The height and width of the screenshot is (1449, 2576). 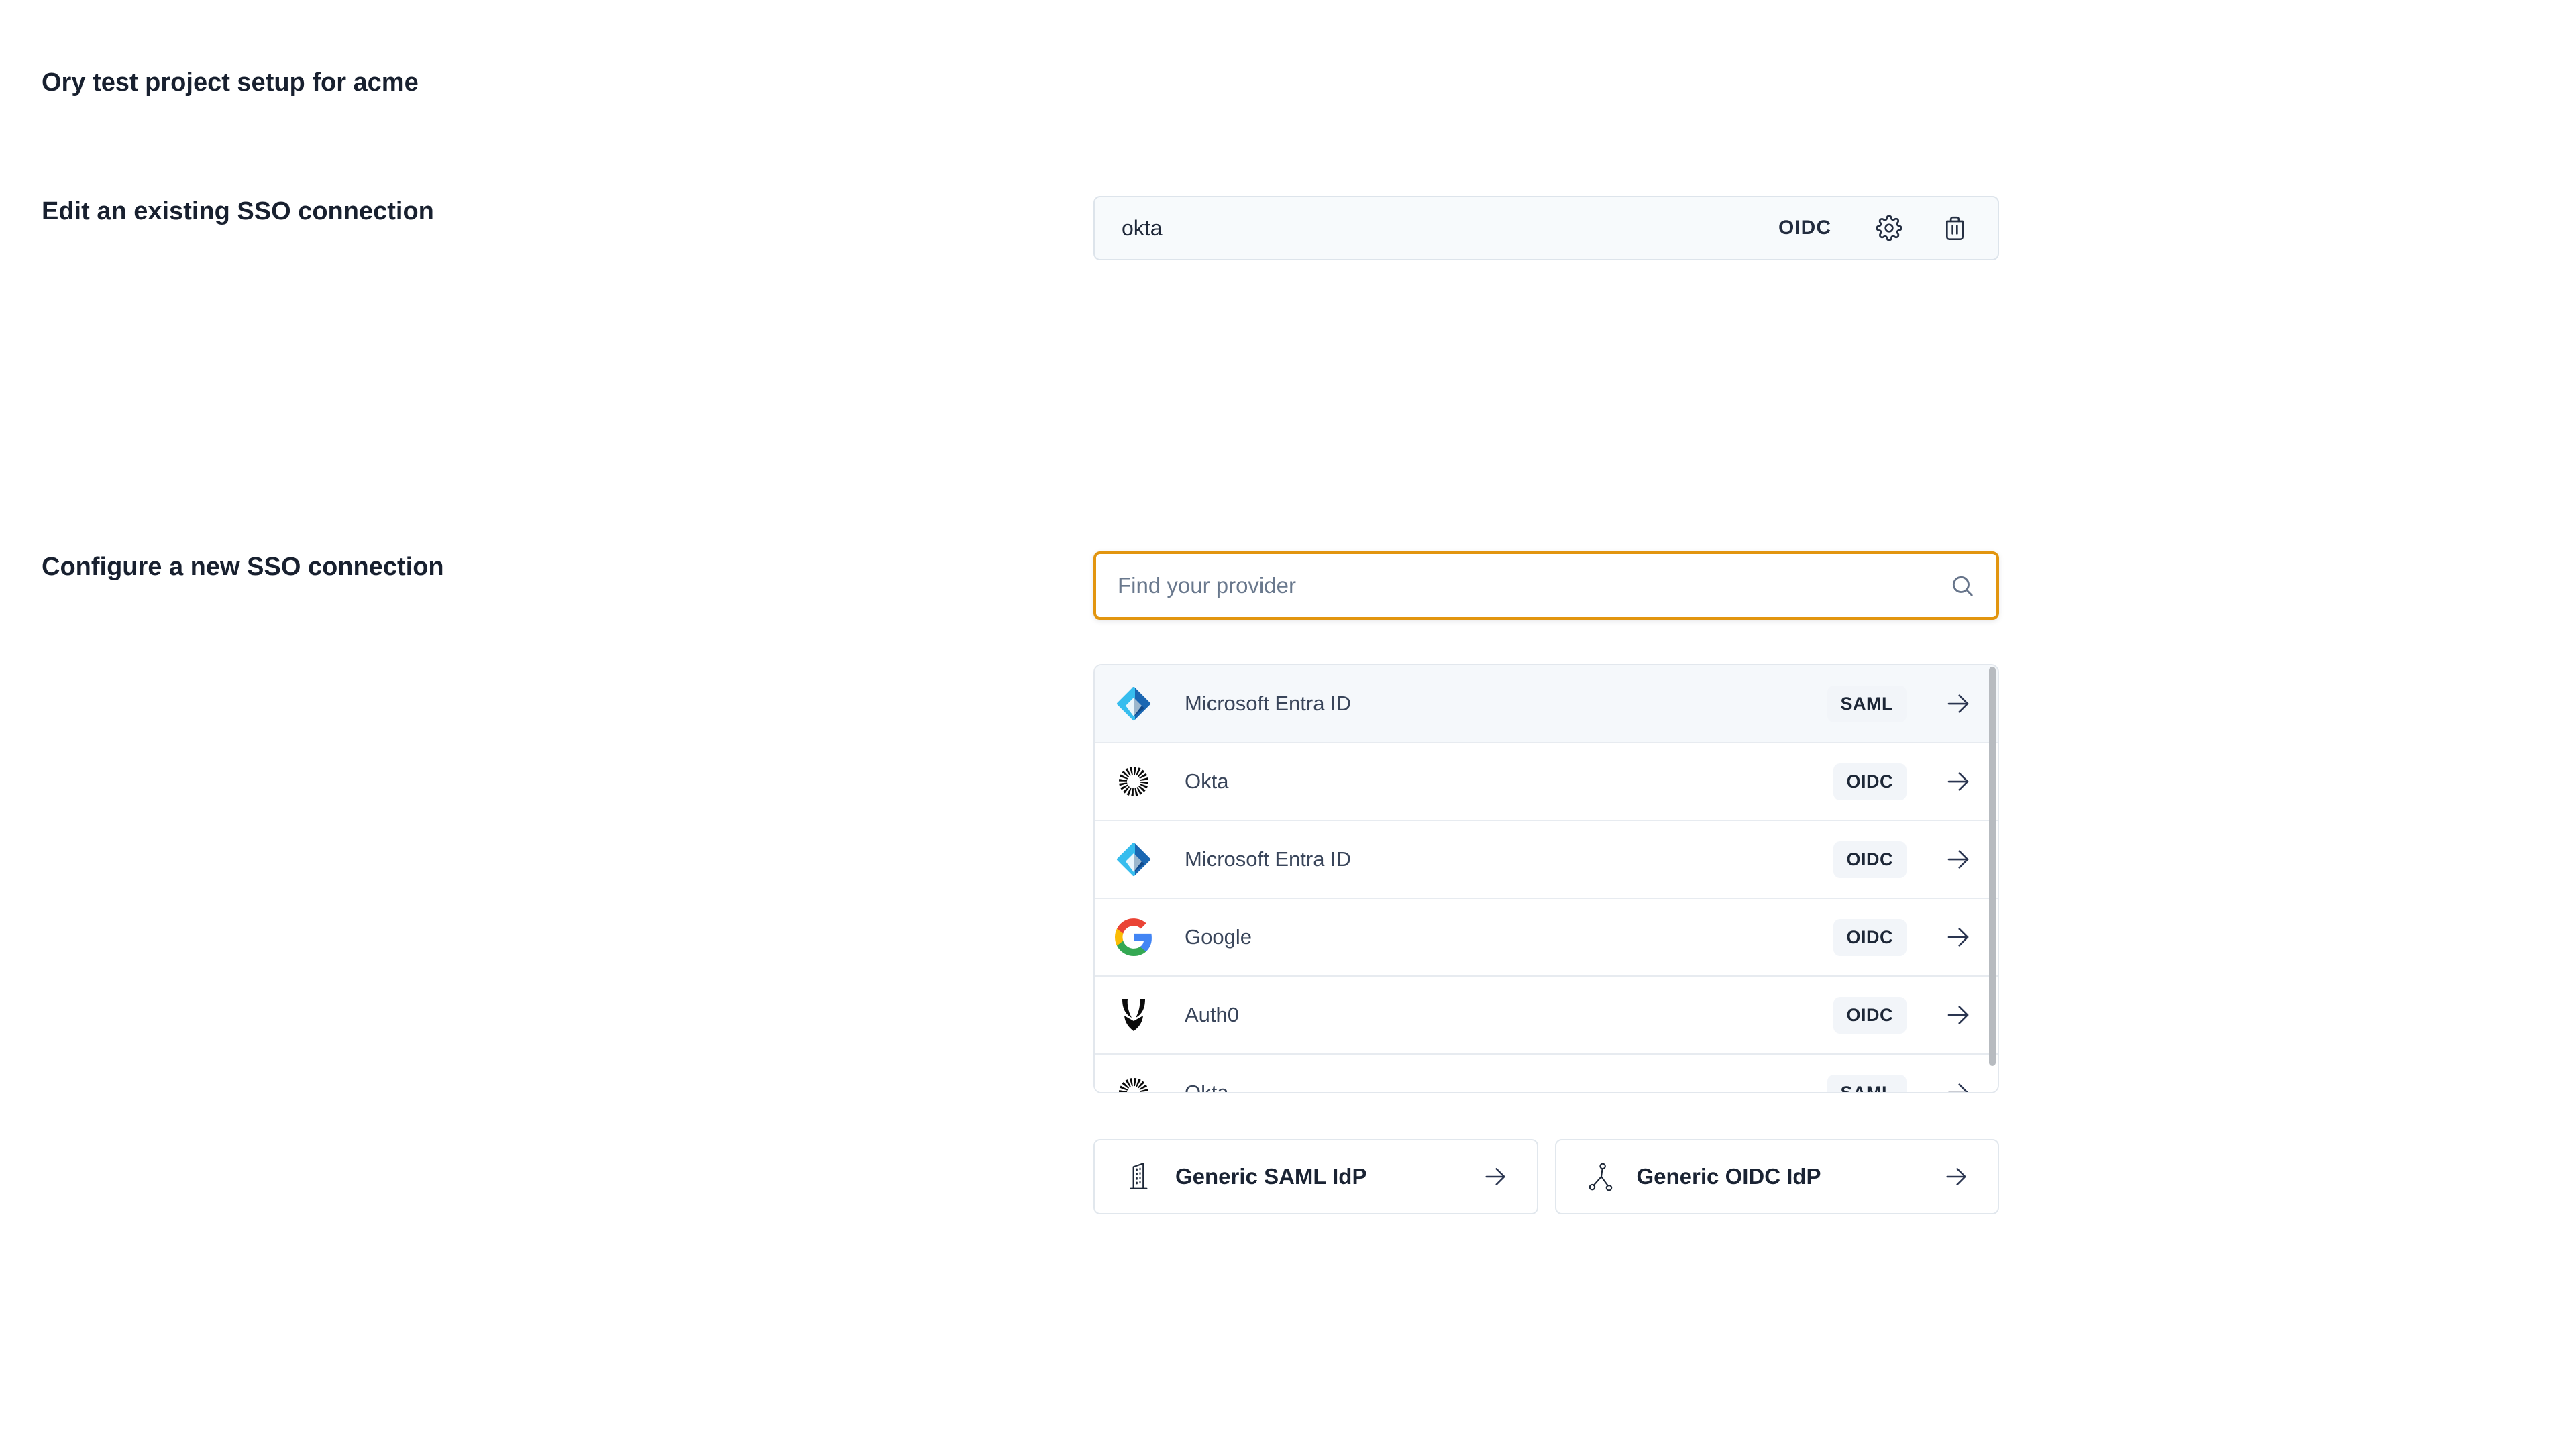 I want to click on edit-sso-heading: Edit an existing SSO connection, so click(x=238, y=211).